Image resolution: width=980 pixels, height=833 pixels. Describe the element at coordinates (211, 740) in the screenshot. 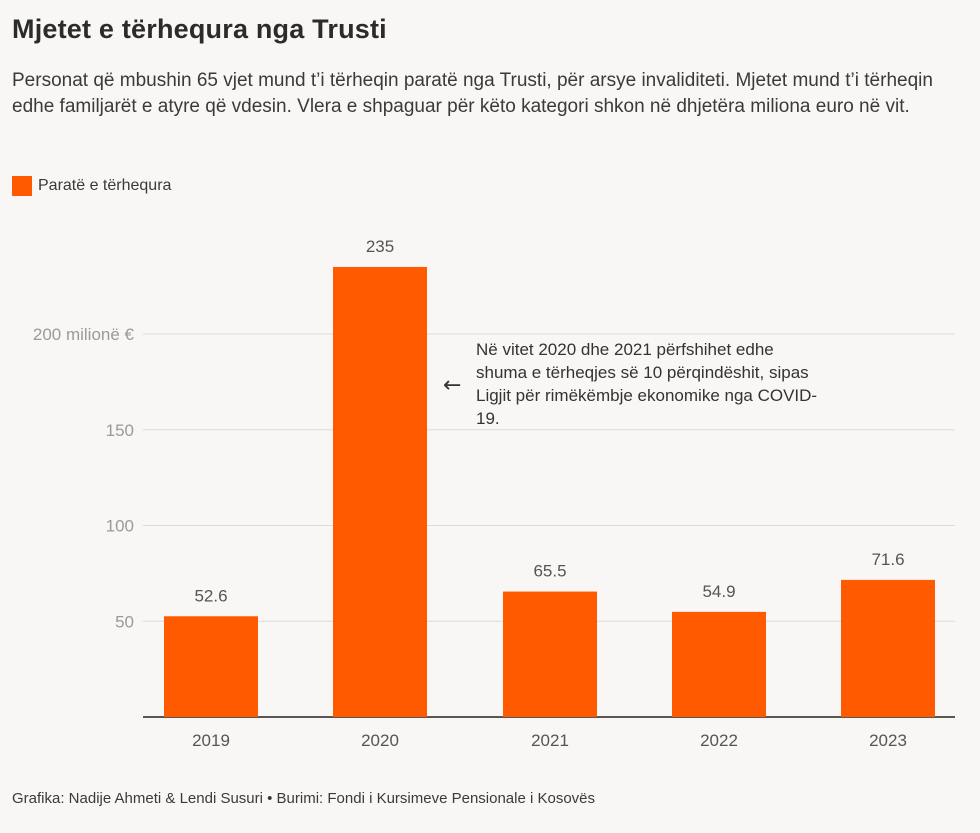

I see `x-tick-label-2019: 2019` at that location.